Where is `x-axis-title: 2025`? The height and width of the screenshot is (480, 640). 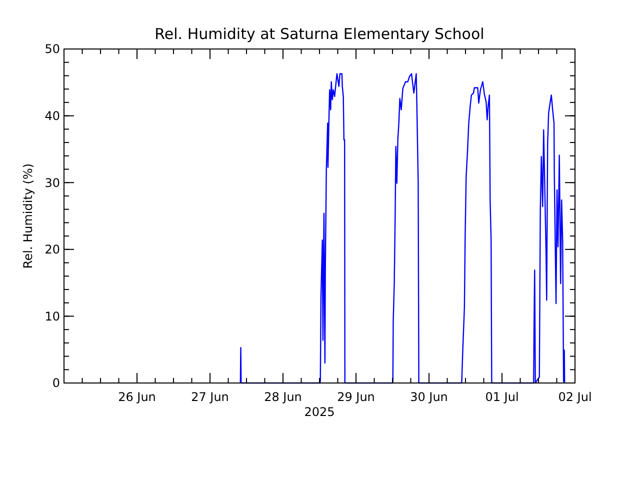
x-axis-title: 2025 is located at coordinates (319, 412).